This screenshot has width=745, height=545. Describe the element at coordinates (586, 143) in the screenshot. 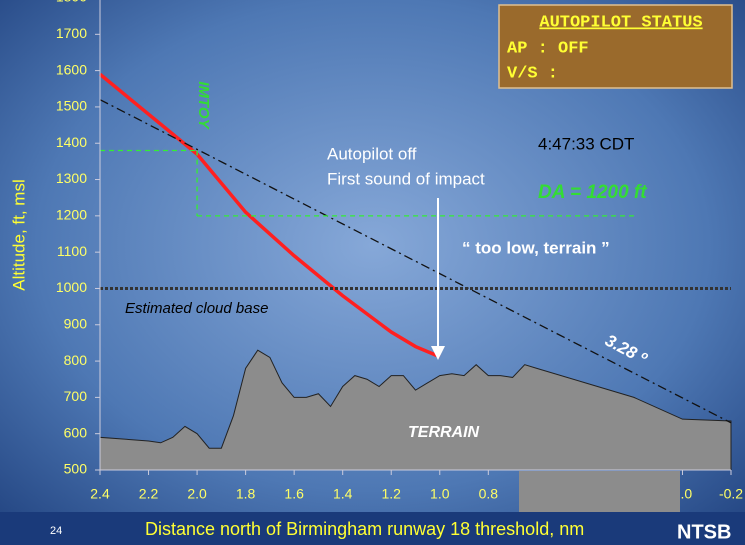

I see `annotation: 4:47:33 CDT` at that location.